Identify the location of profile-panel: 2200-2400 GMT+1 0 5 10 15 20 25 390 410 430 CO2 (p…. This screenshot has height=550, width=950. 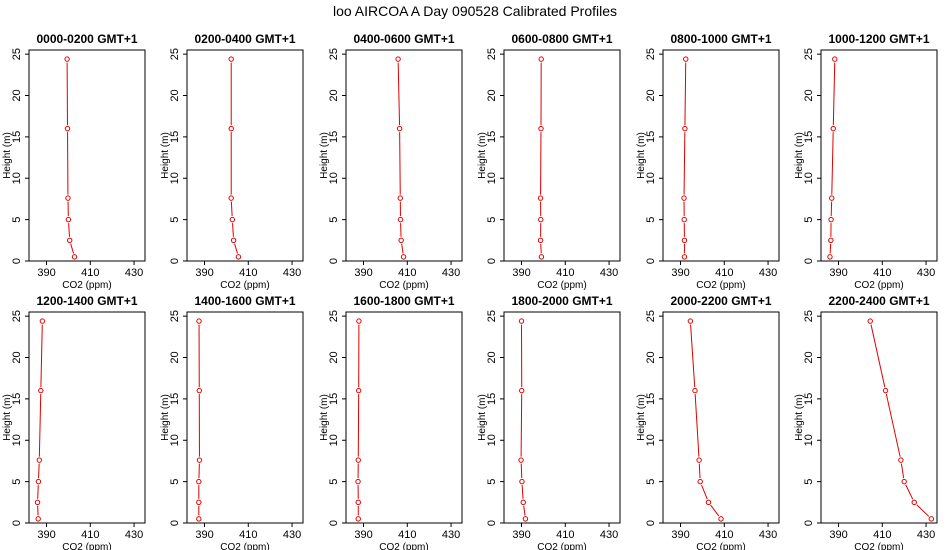
(866, 422).